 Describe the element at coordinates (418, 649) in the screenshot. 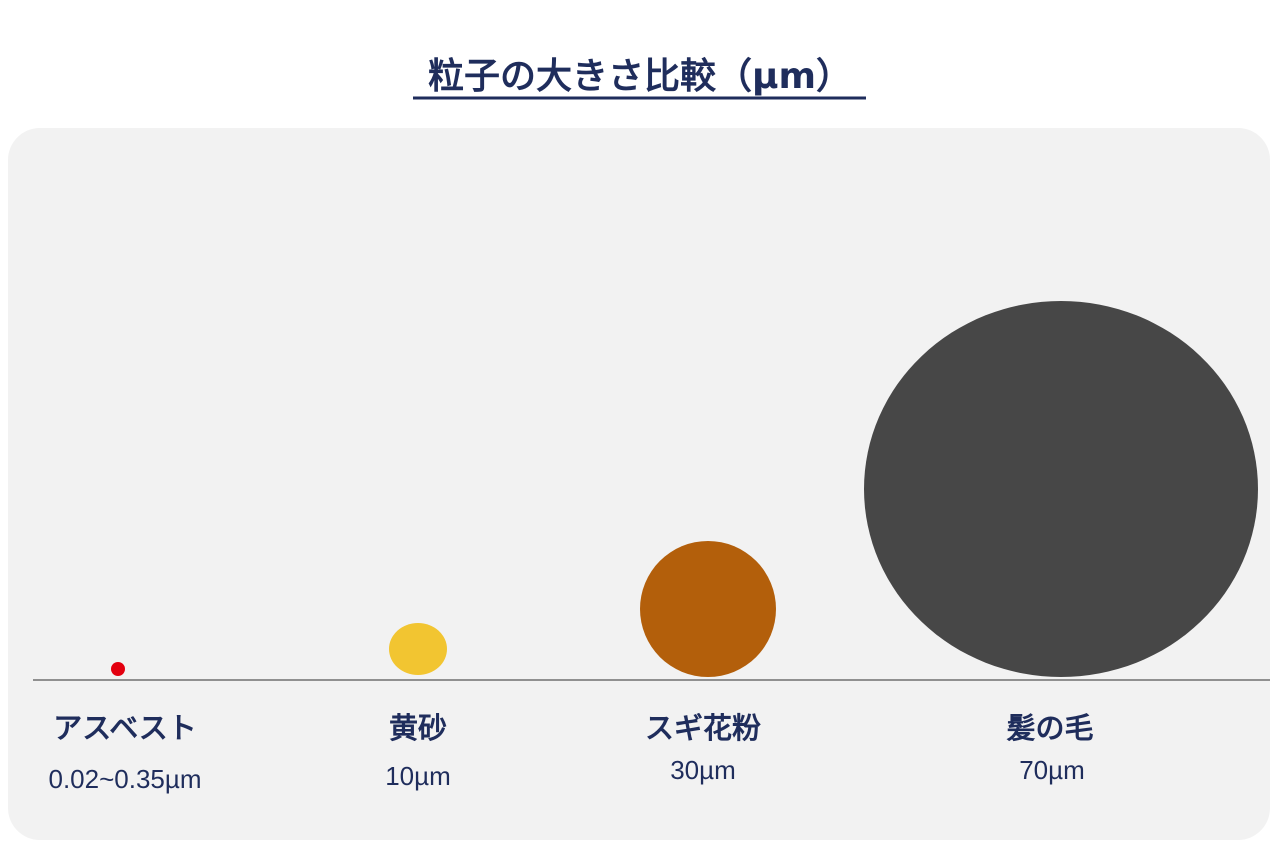

I see `dust-particle` at that location.